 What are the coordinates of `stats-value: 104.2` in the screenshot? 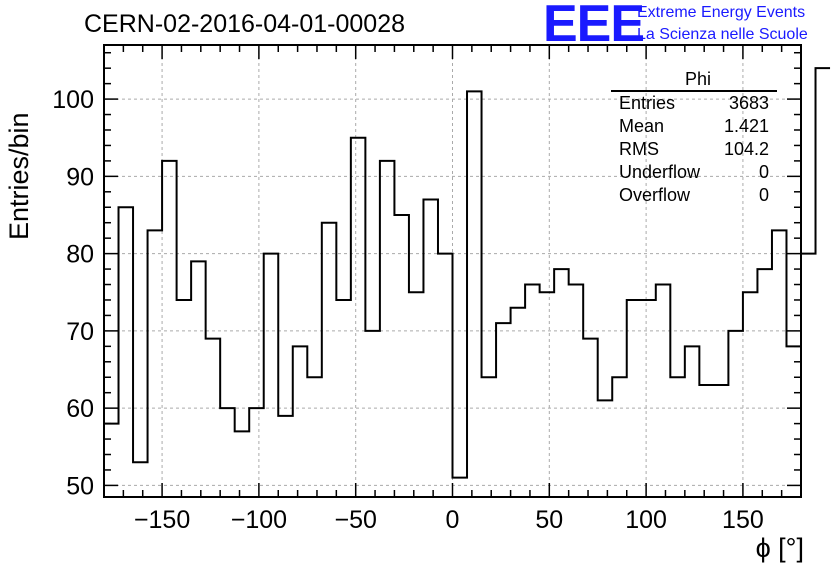 It's located at (746, 149).